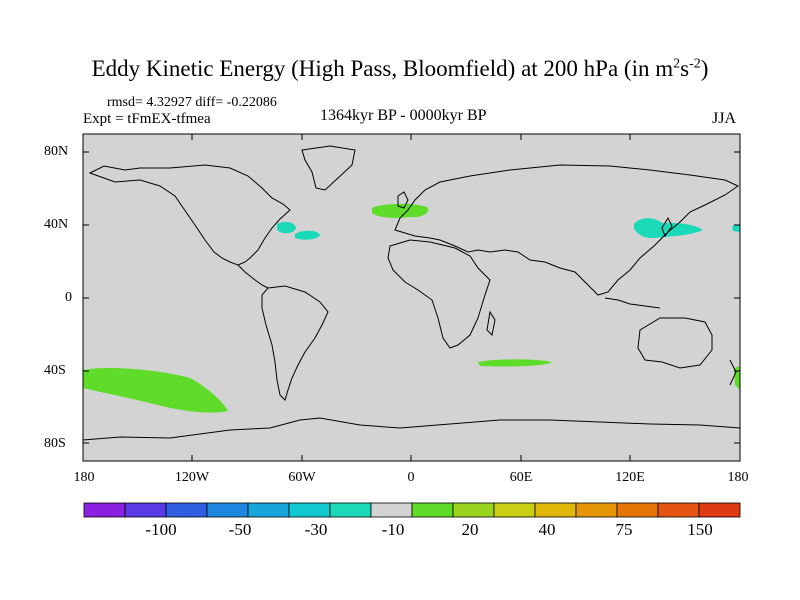 The height and width of the screenshot is (600, 800). I want to click on anomaly-indian-ocean, so click(515, 363).